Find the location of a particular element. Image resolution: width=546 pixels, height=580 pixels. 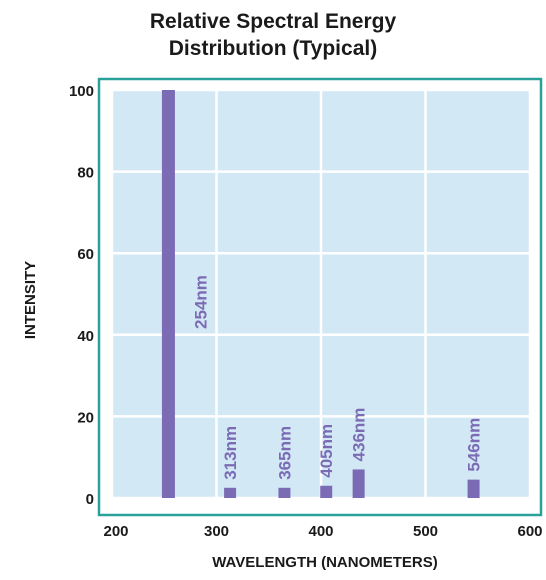

x-tick-label-2: 400 is located at coordinates (320, 531).